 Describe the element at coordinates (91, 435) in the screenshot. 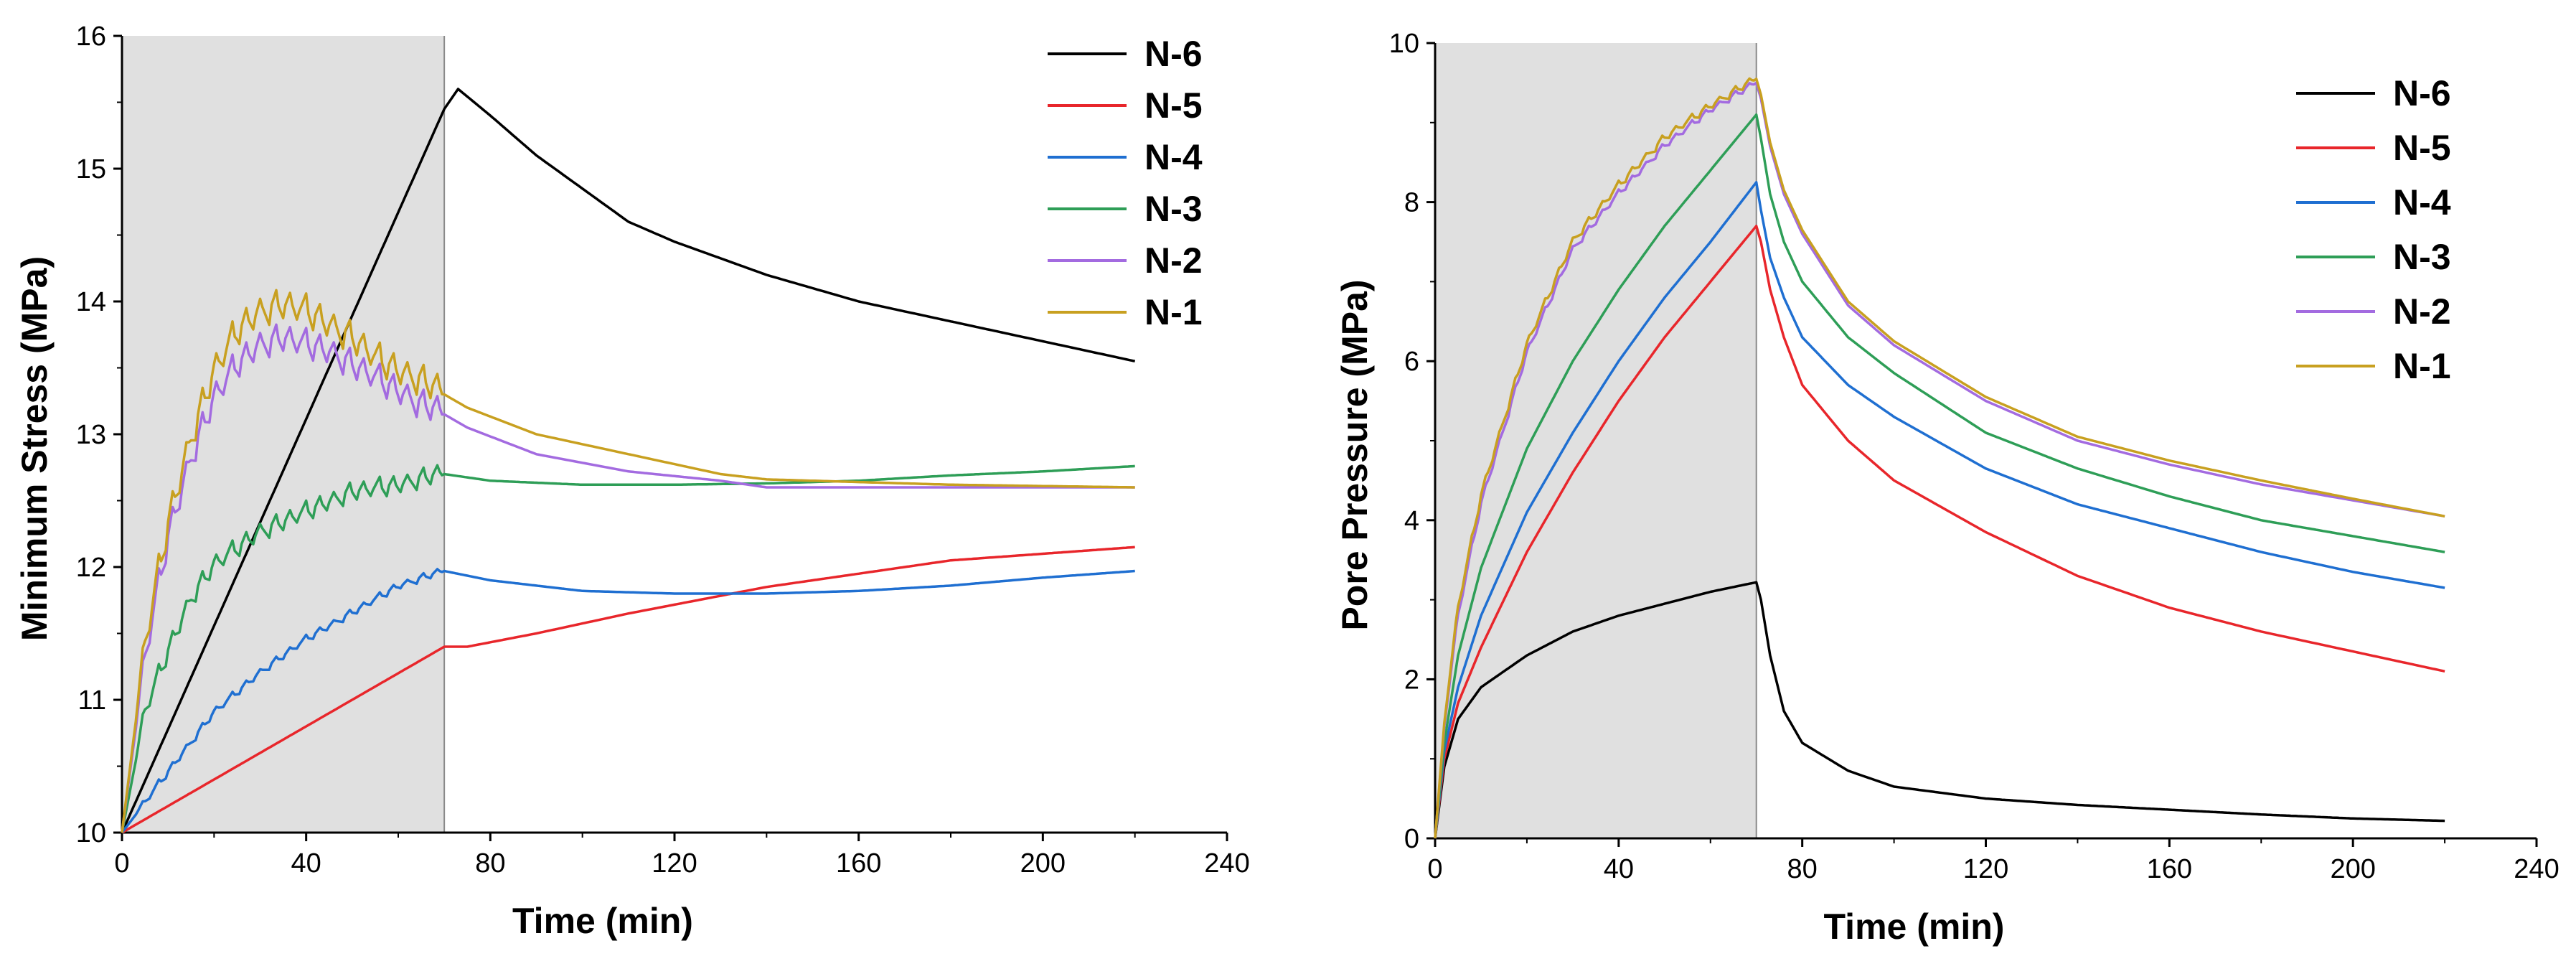

I see `y-tick-label: 13` at that location.